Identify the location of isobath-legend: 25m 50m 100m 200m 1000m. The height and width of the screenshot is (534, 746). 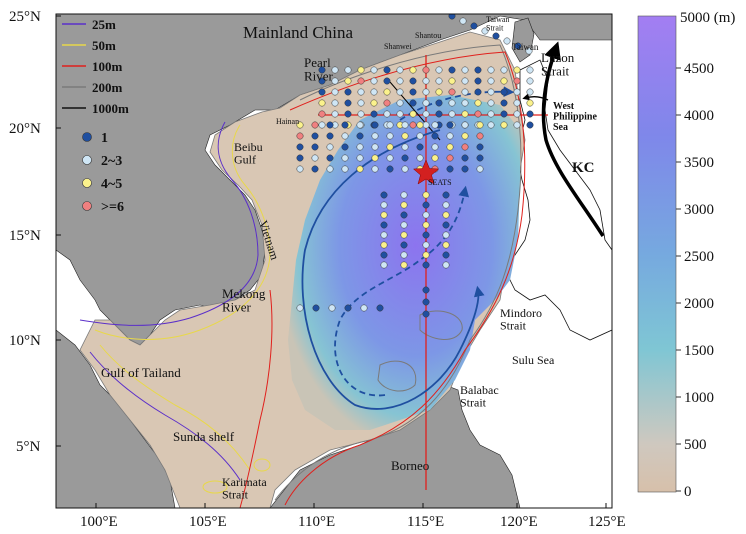
(95, 66).